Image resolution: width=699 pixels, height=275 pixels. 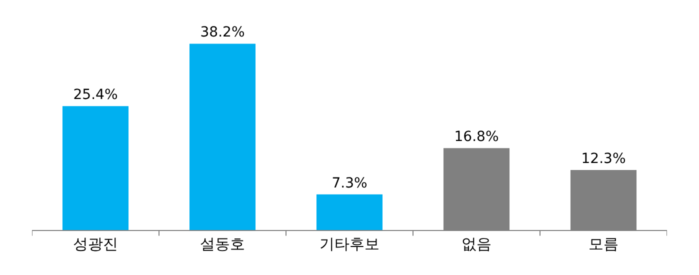 What do you see at coordinates (222, 244) in the screenshot?
I see `x-tick-label: 설동호` at bounding box center [222, 244].